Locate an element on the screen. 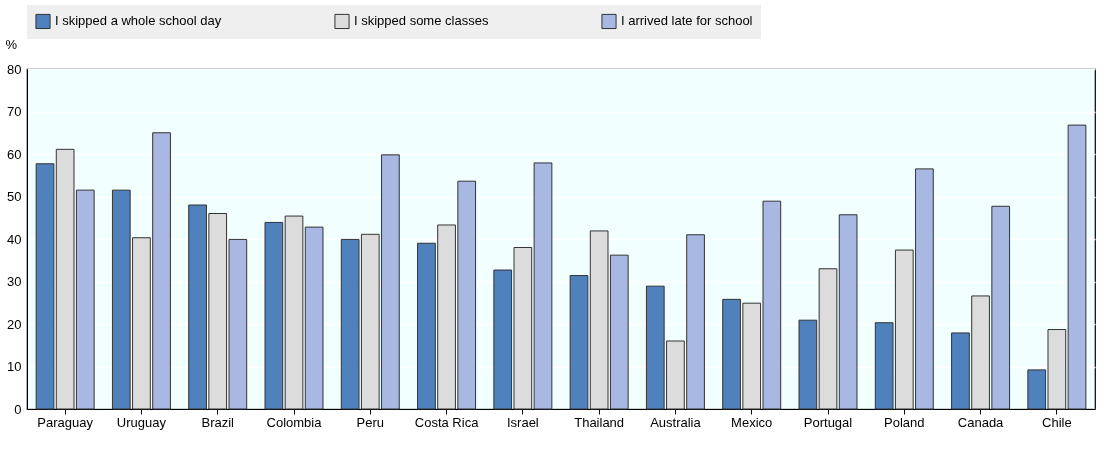 The height and width of the screenshot is (469, 1113). x-tick-label: Israel is located at coordinates (522, 422).